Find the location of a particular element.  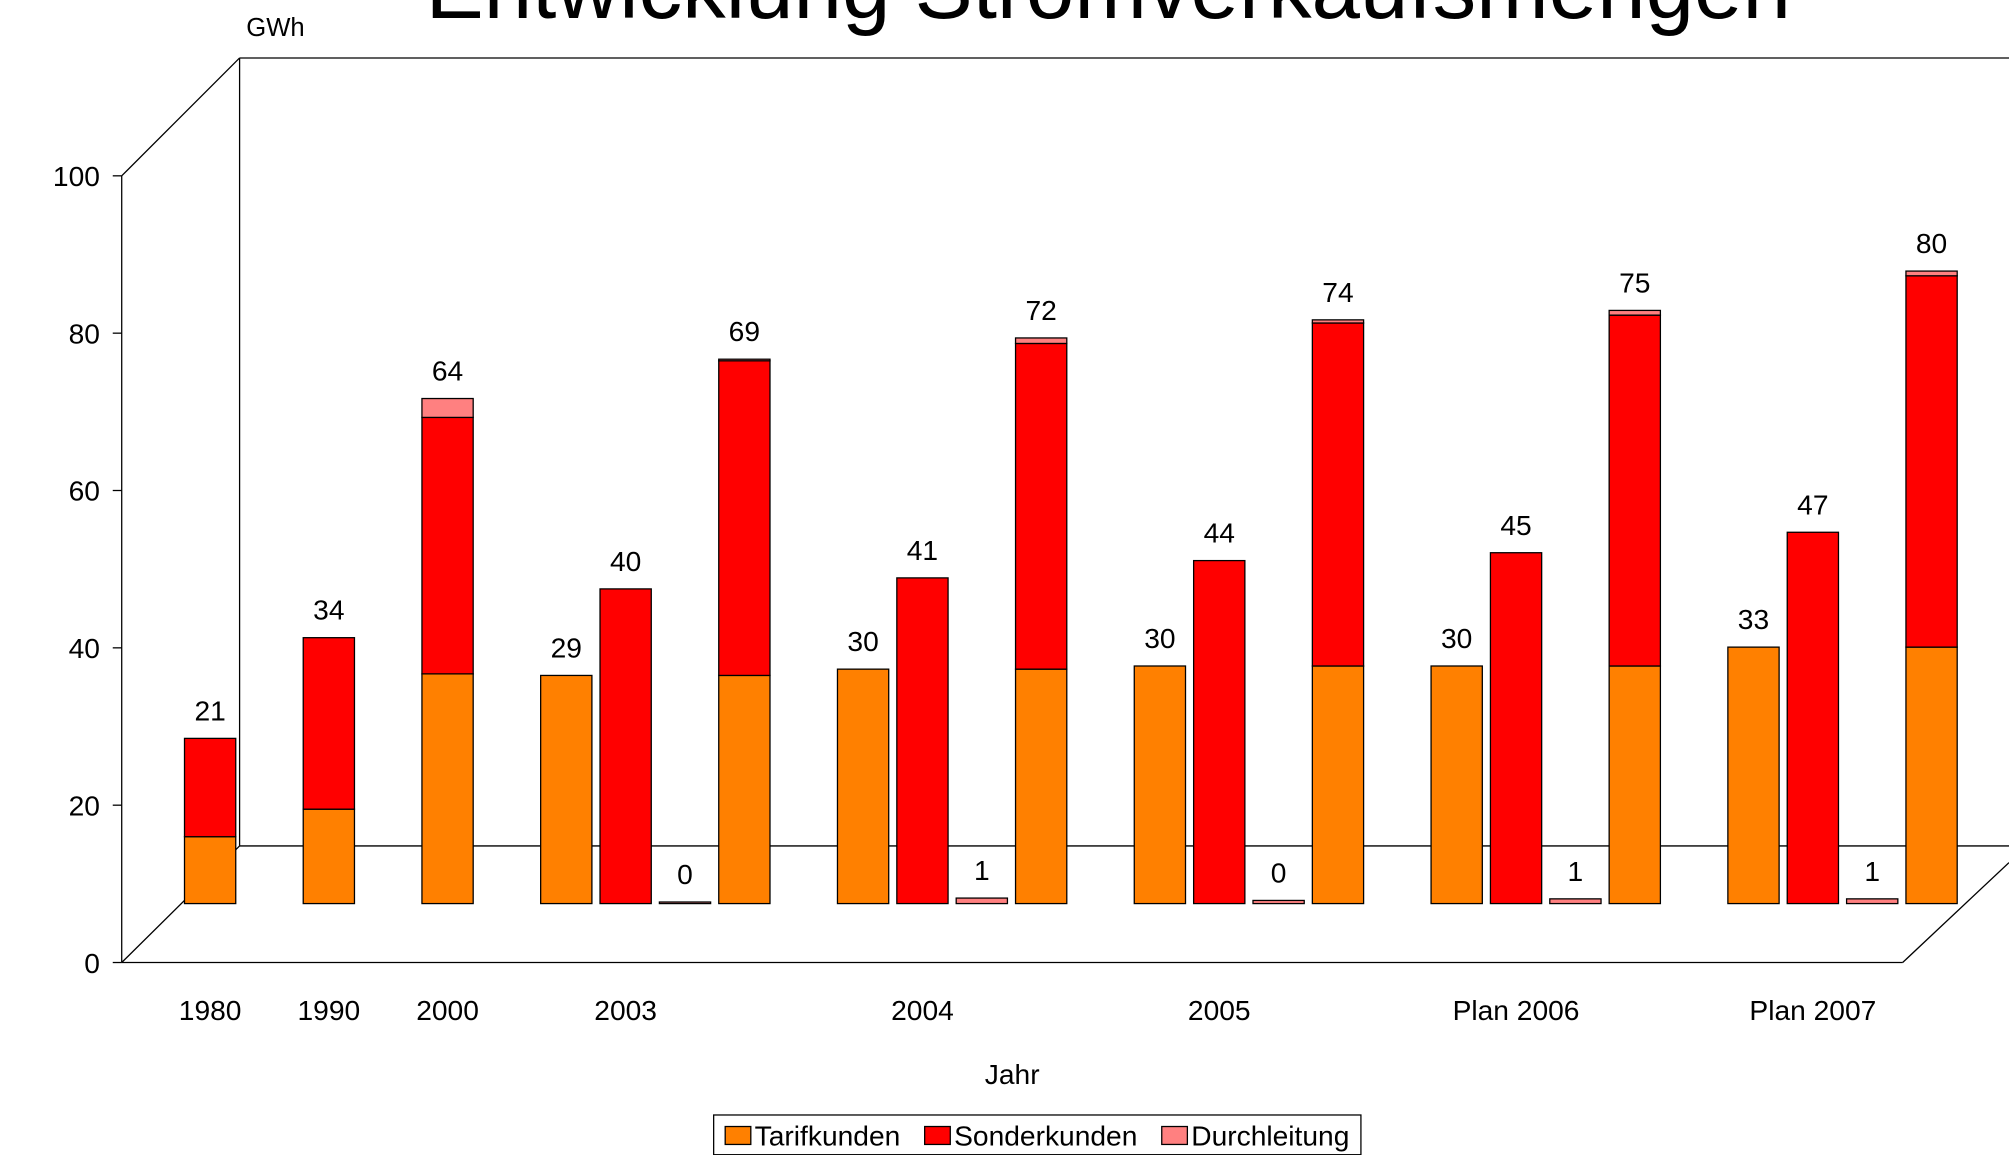

y-axis-label: GWh is located at coordinates (275, 28).